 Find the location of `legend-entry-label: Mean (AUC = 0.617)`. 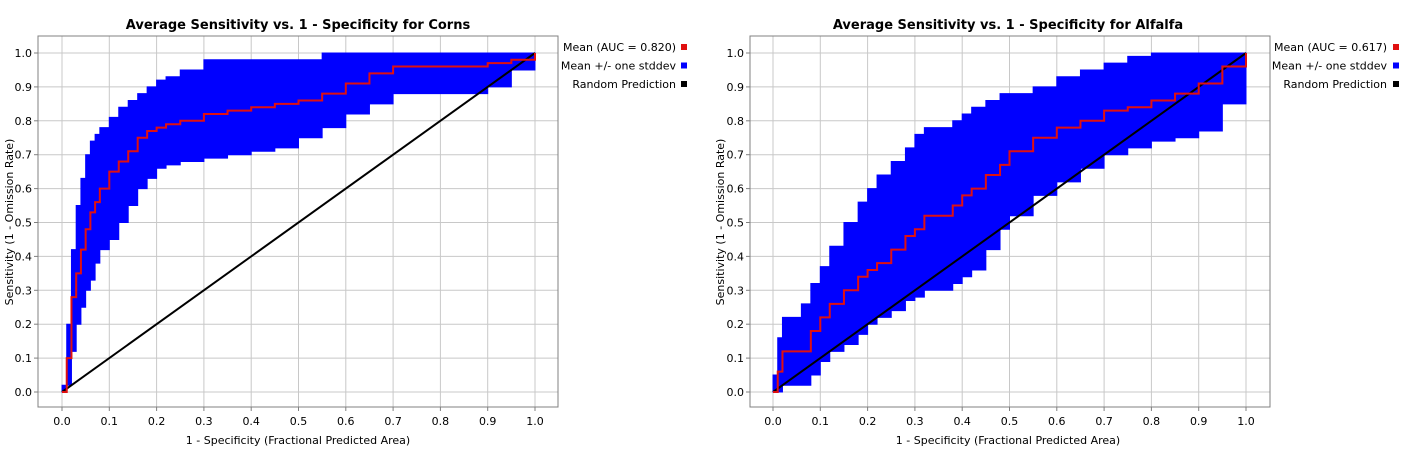

legend-entry-label: Mean (AUC = 0.617) is located at coordinates (1330, 47).